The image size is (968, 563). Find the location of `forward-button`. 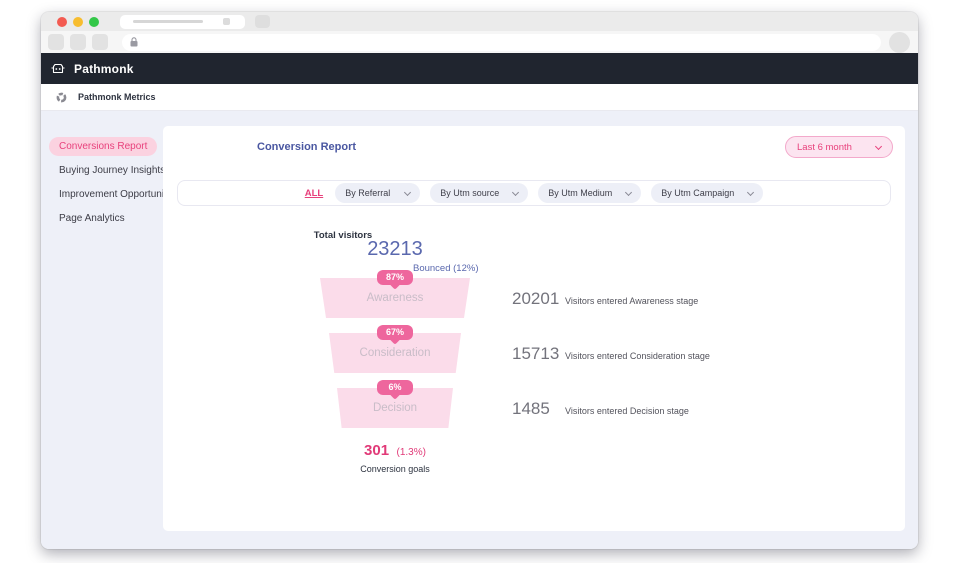

forward-button is located at coordinates (78, 42).